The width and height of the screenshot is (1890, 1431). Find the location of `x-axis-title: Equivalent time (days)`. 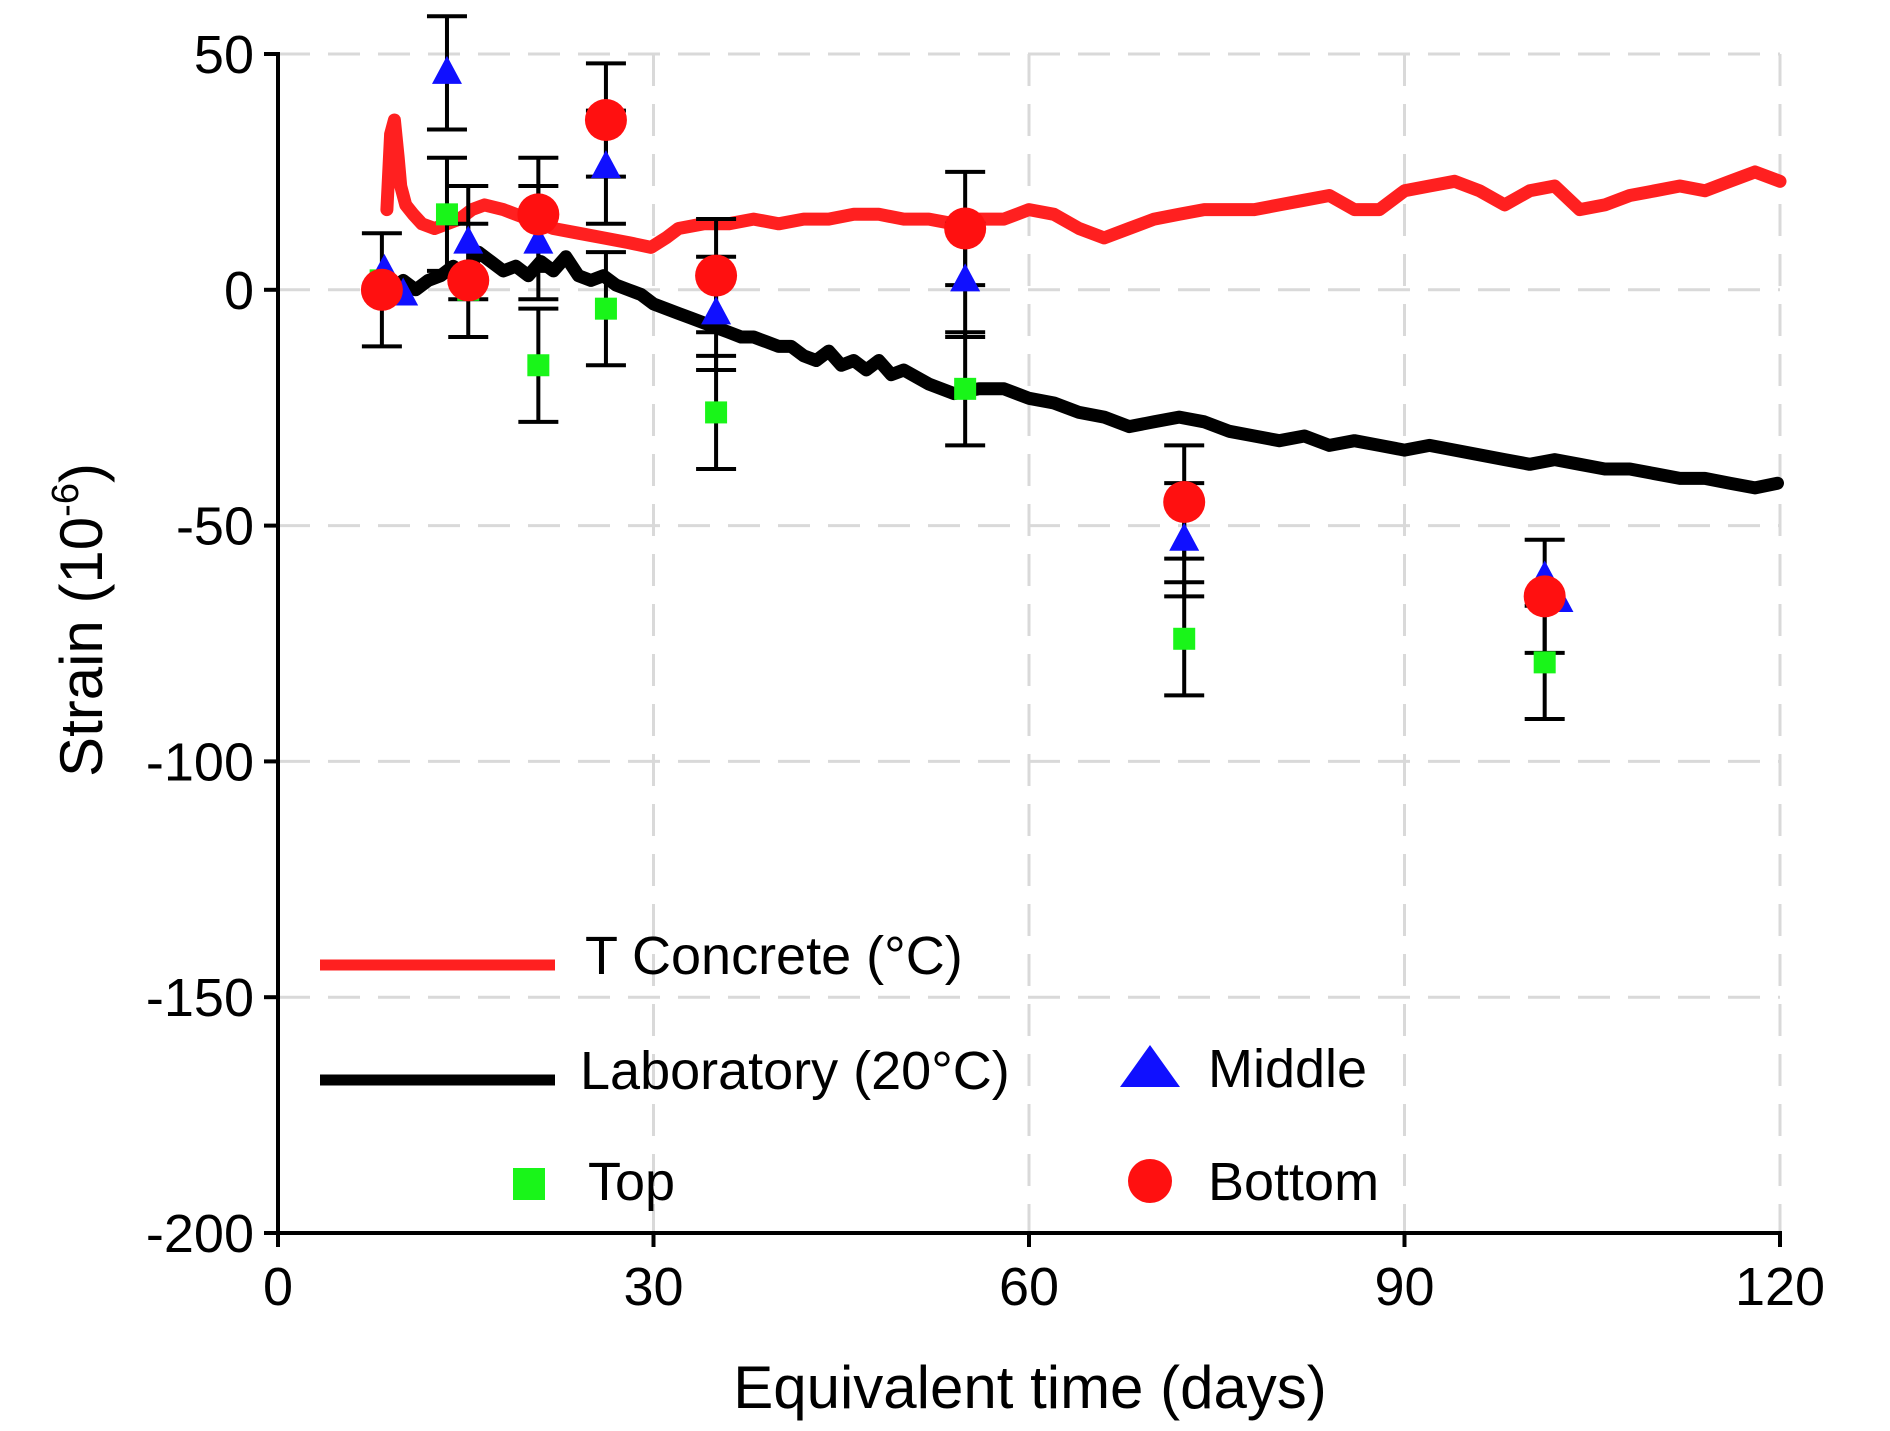

x-axis-title: Equivalent time (days) is located at coordinates (1030, 1387).